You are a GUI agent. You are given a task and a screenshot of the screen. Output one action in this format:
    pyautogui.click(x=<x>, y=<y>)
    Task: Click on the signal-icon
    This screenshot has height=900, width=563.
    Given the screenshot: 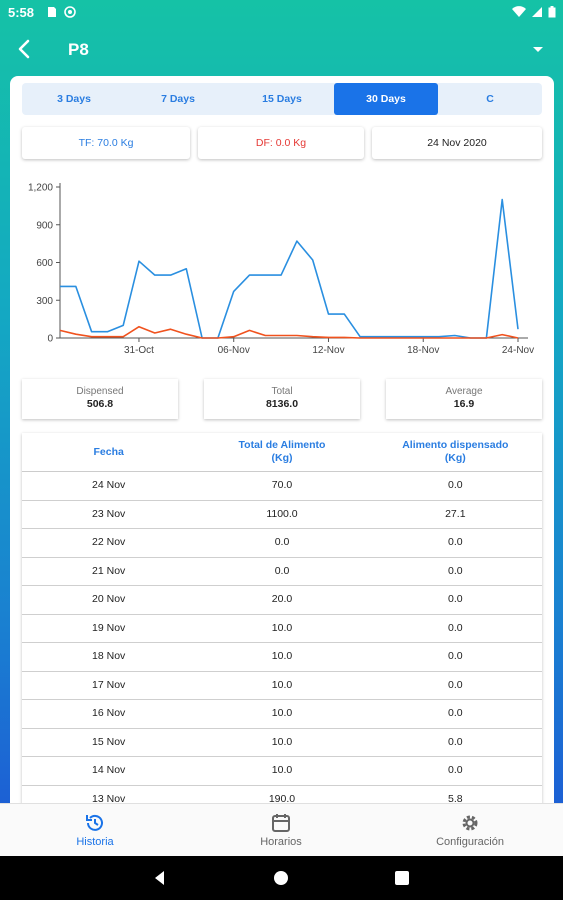 What is the action you would take?
    pyautogui.click(x=537, y=12)
    